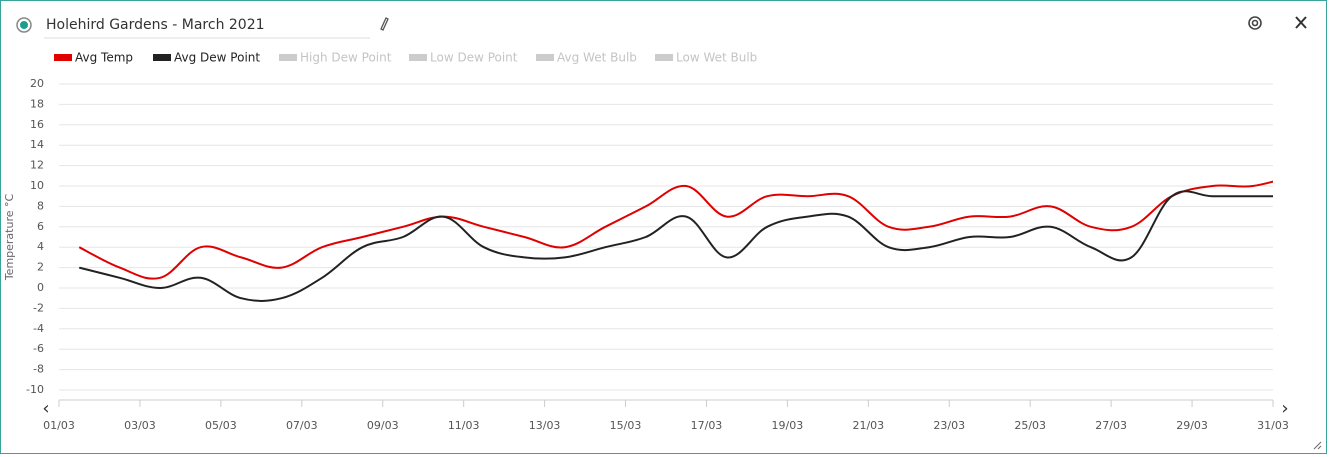  Describe the element at coordinates (40, 287) in the screenshot. I see `y-tick-label: 0` at that location.